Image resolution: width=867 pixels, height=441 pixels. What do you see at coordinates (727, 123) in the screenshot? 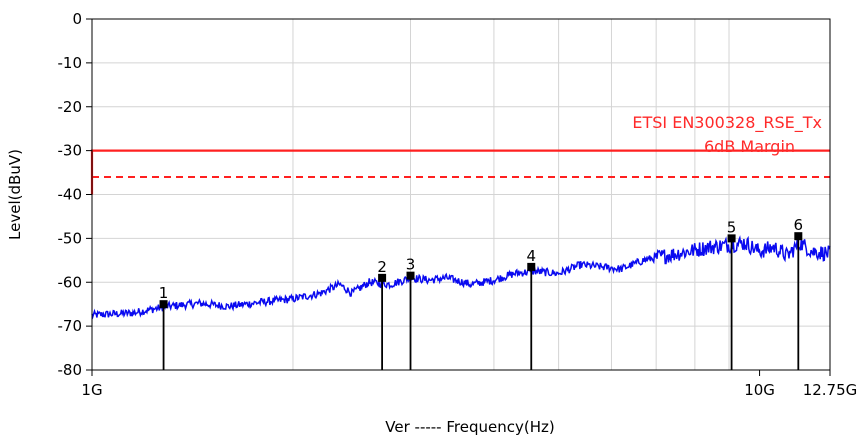
I see `limit-label: ETSI EN300328_RSE_Tx` at bounding box center [727, 123].